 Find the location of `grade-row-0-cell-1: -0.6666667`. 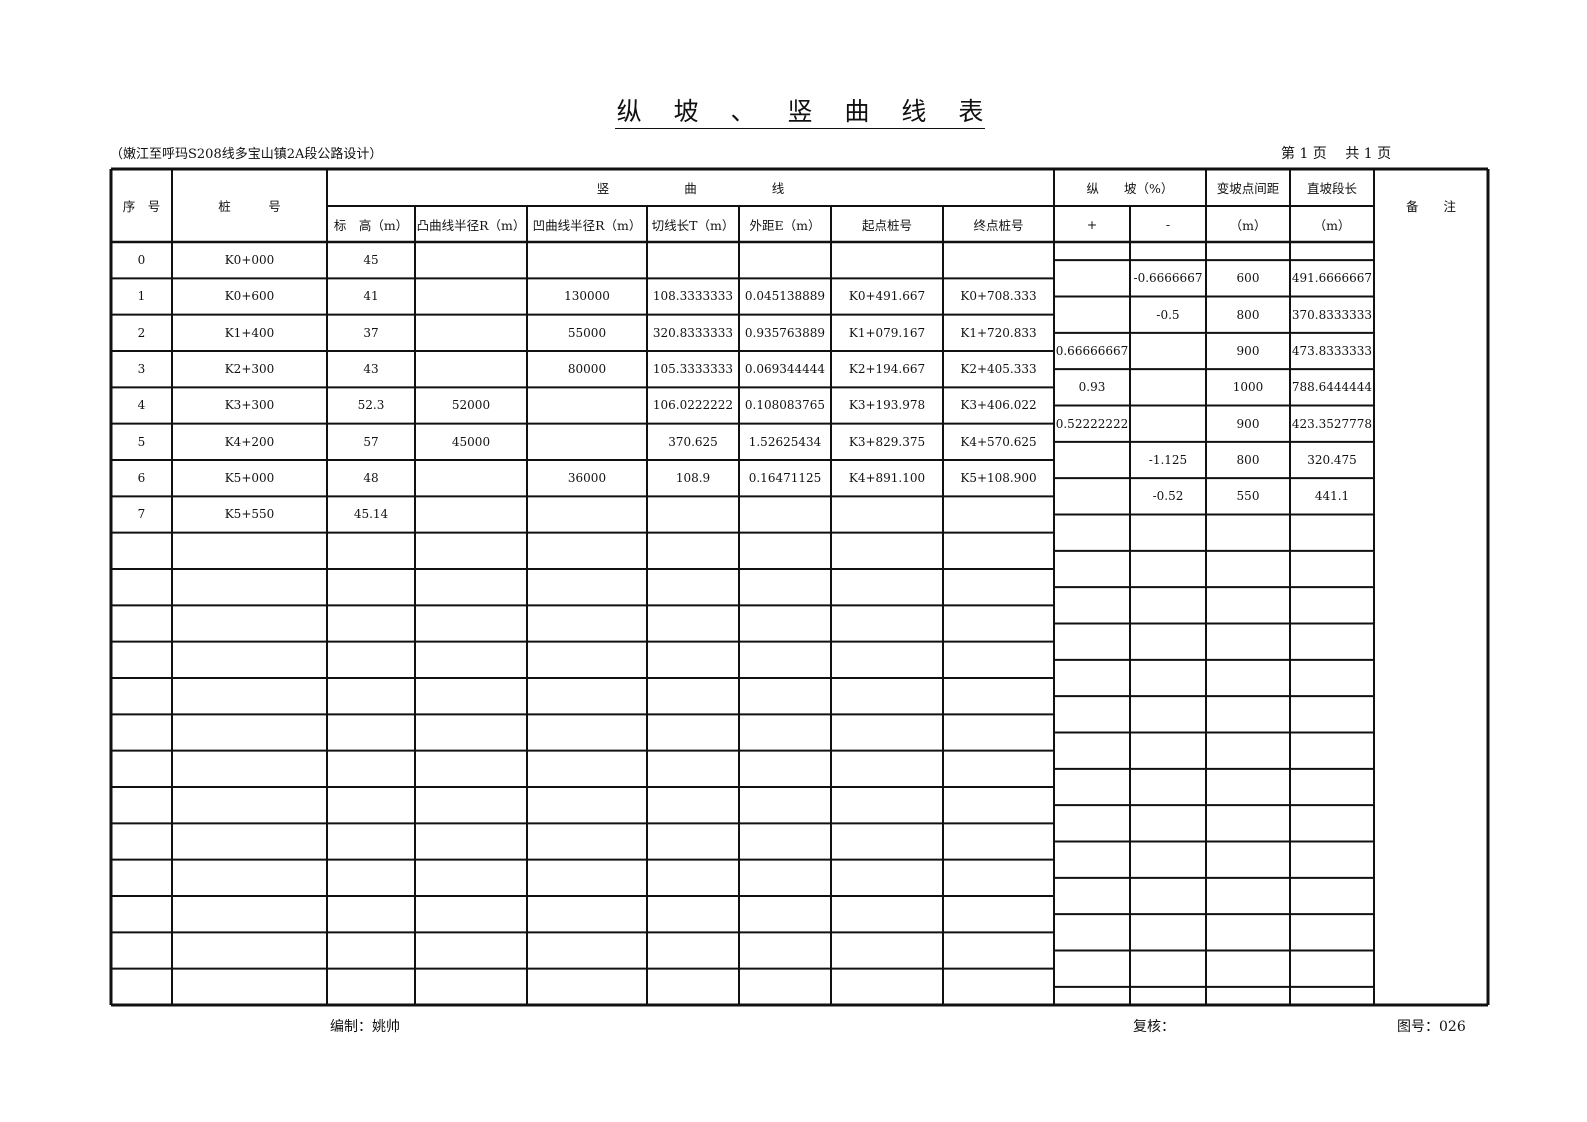

grade-row-0-cell-1: -0.6666667 is located at coordinates (1168, 278).